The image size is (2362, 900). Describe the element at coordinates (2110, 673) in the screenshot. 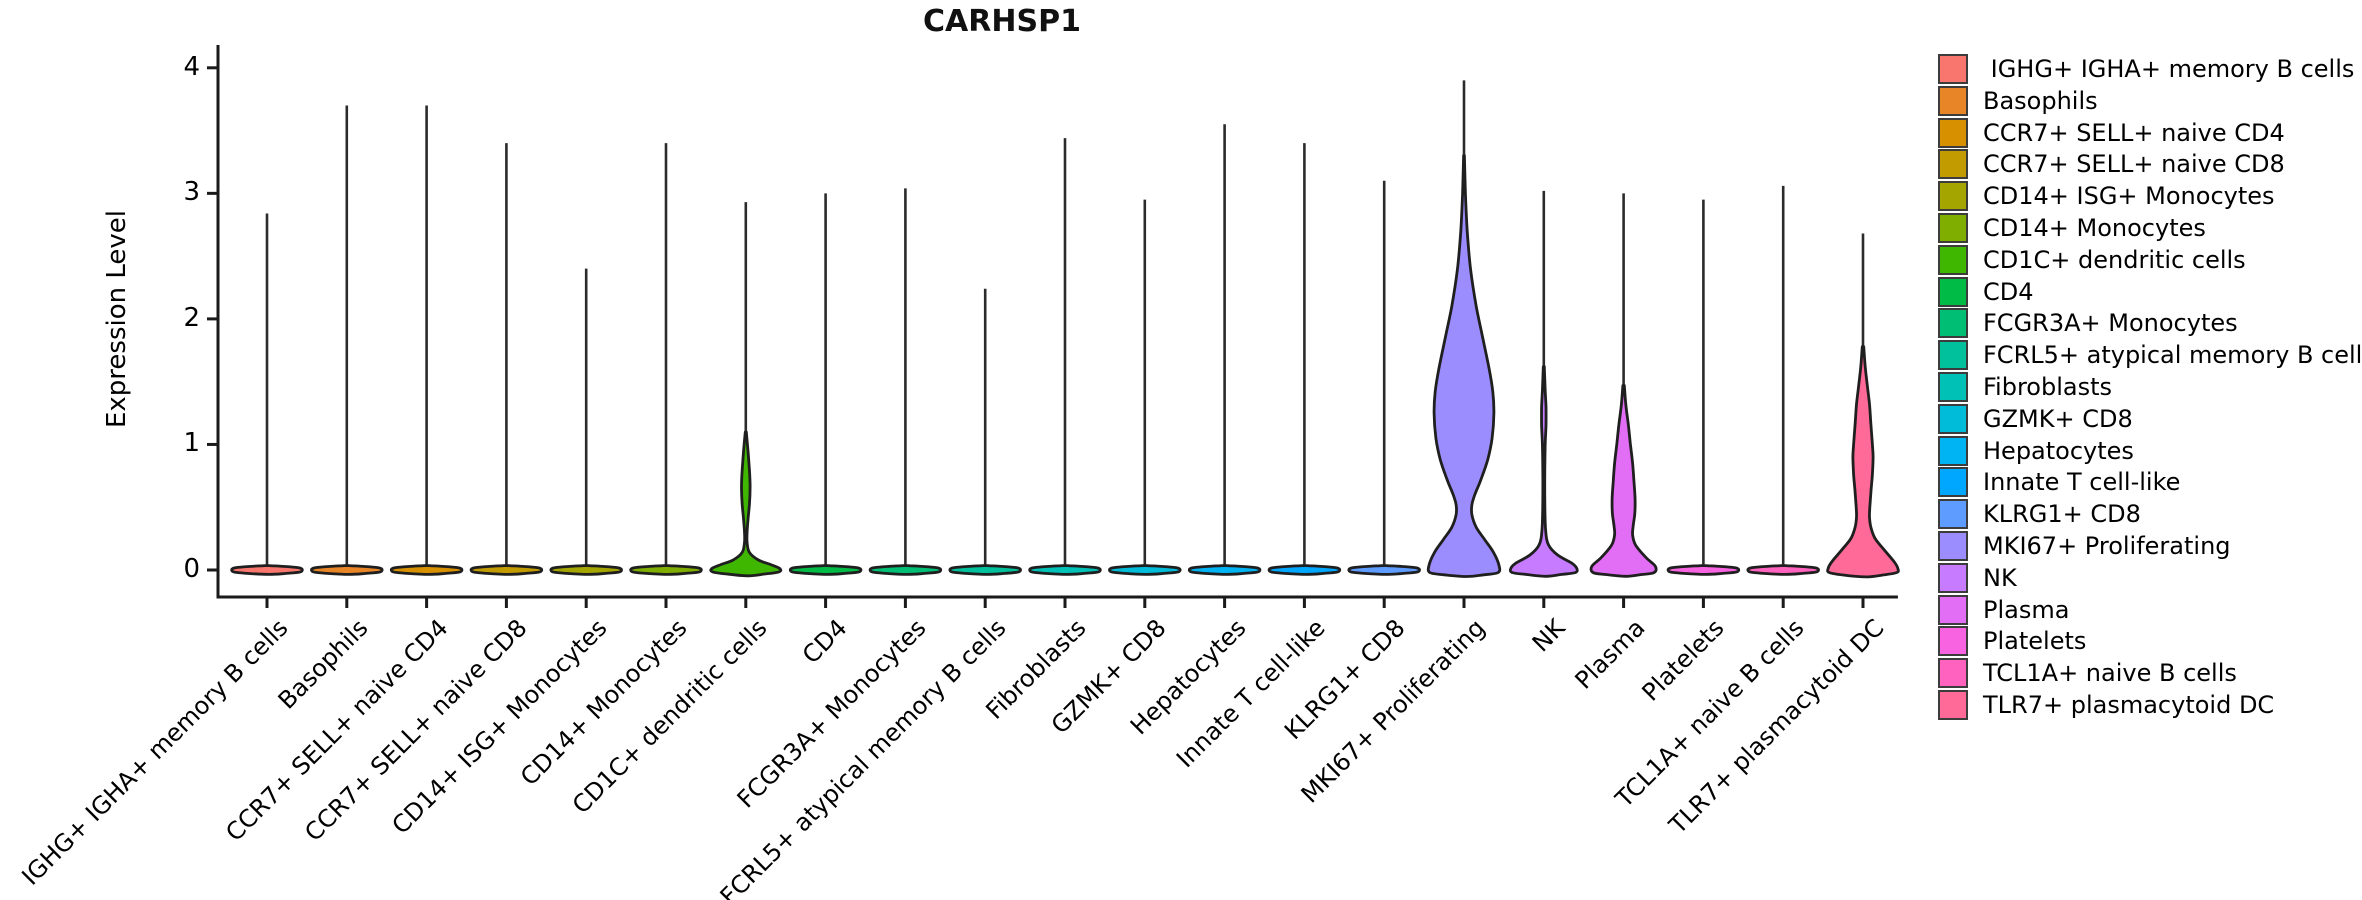

I see `legend-label: TCL1A+ naive B cells` at that location.